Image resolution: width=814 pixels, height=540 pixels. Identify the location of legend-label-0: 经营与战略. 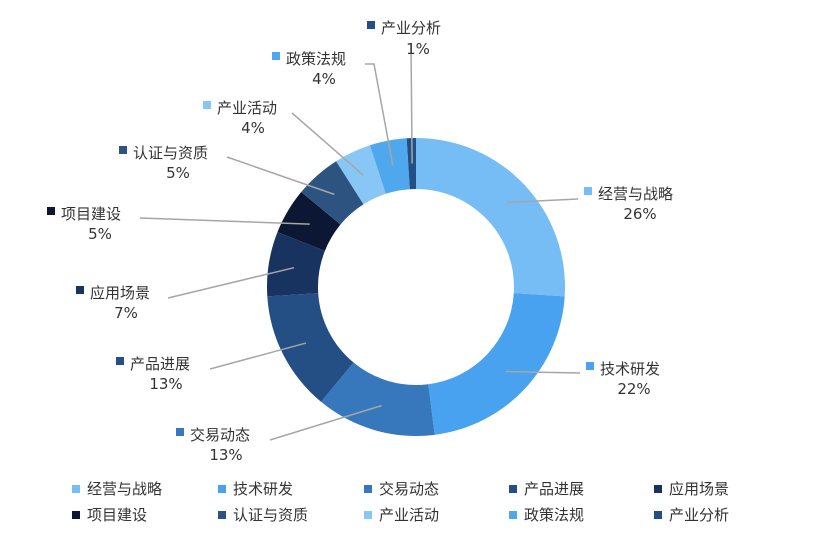
(124, 489).